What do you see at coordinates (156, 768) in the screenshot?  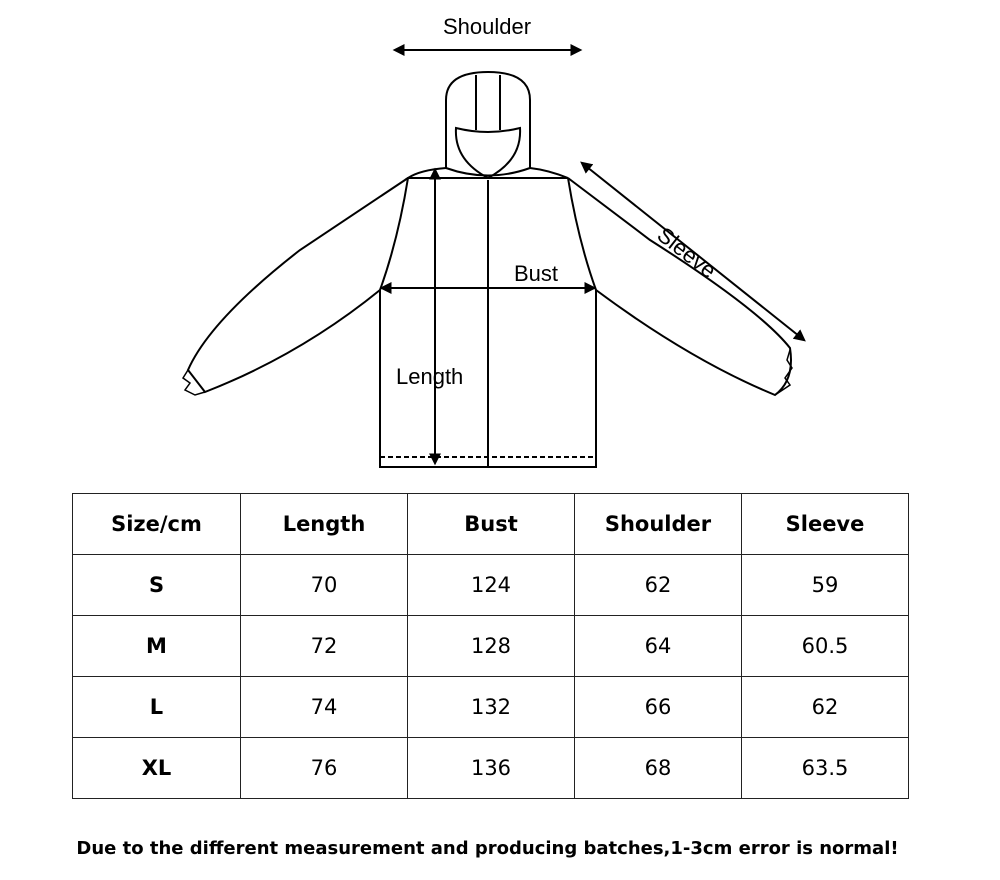 I see `size-cell: XL` at bounding box center [156, 768].